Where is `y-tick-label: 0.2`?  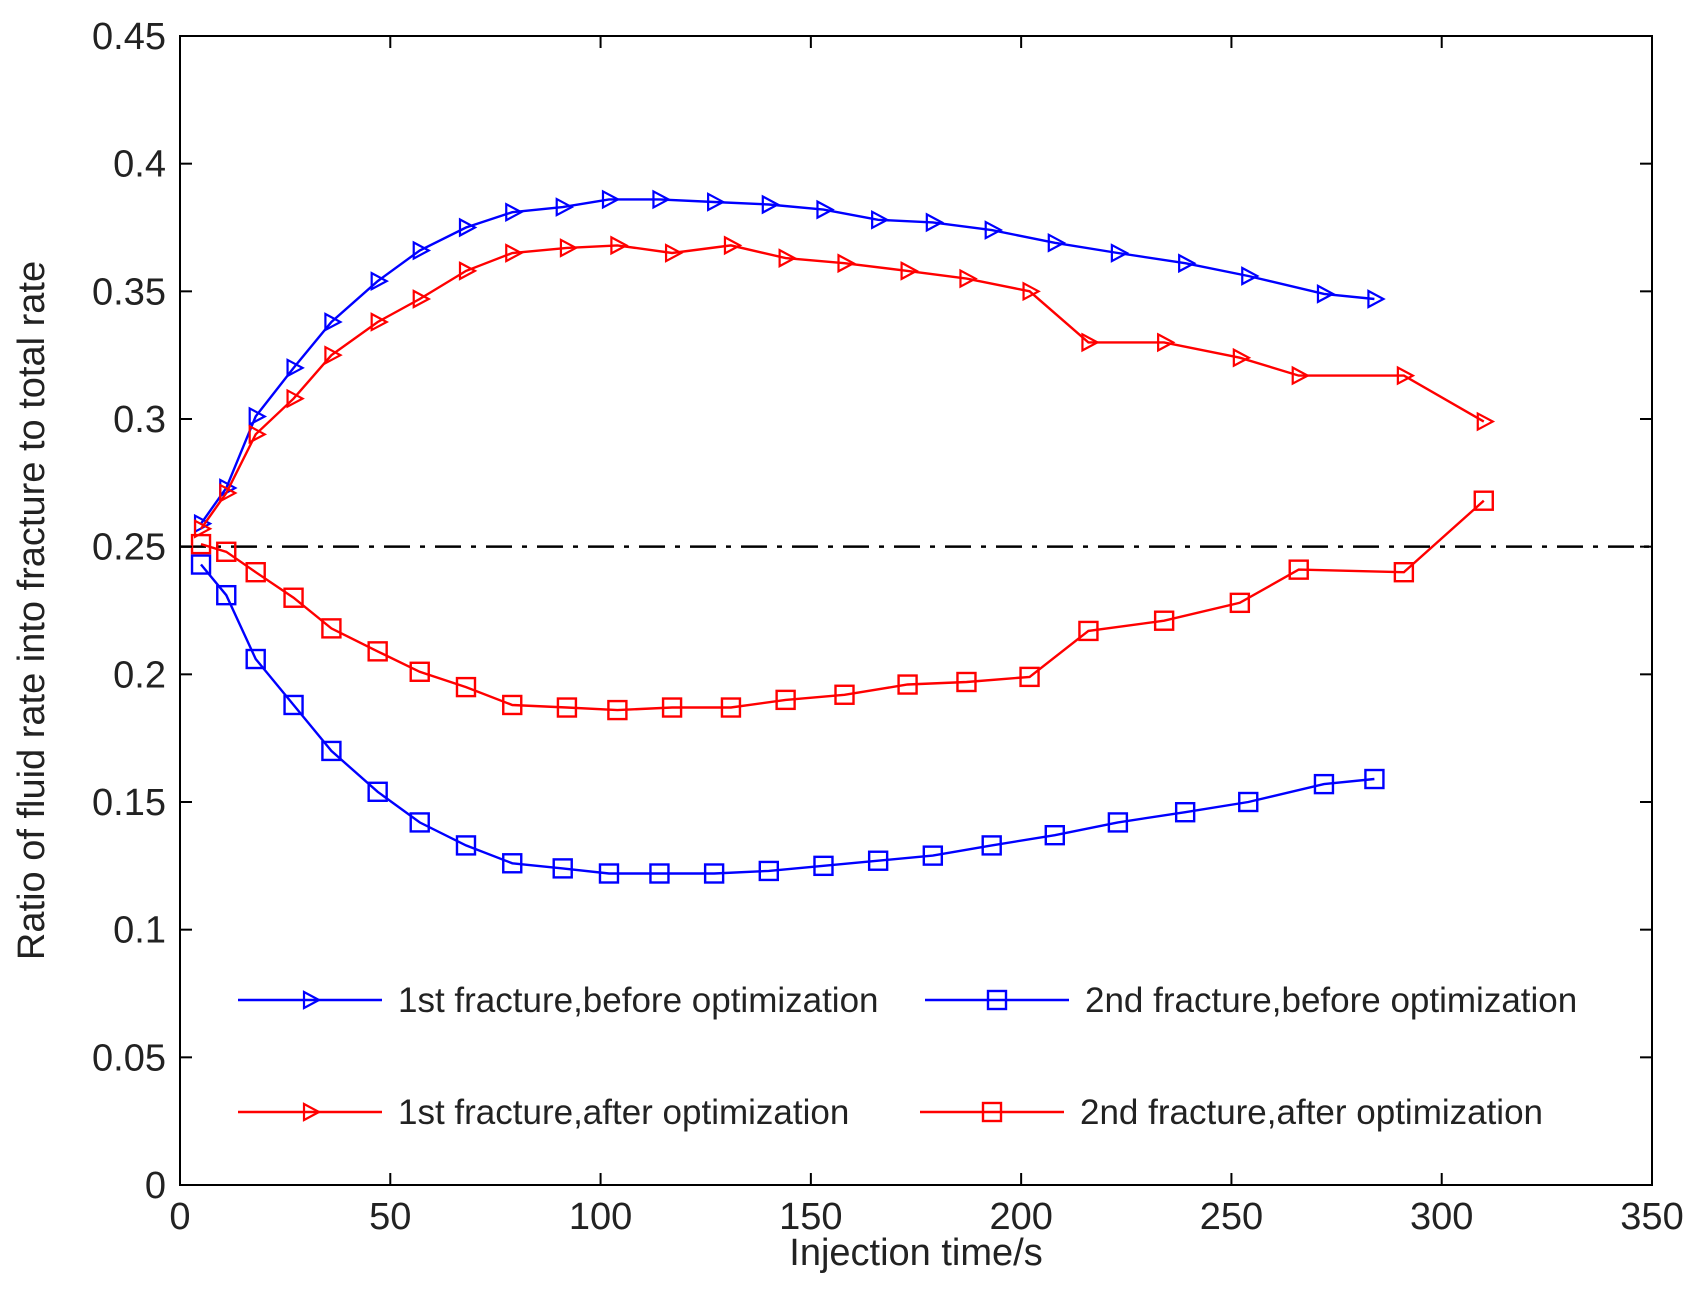 y-tick-label: 0.2 is located at coordinates (139, 675).